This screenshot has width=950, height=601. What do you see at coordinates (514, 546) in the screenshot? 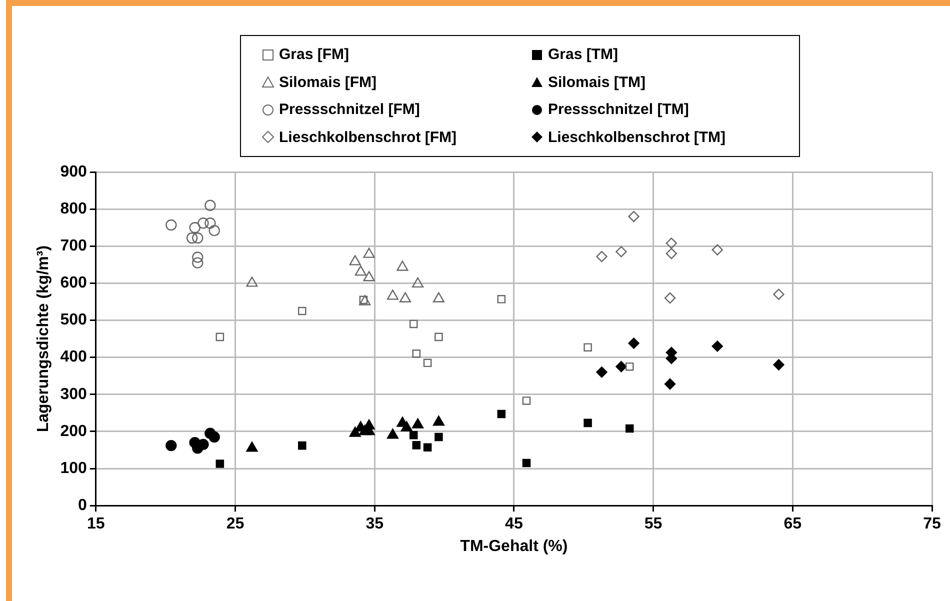
I see `x-axis-title: TM-Gehalt (%)` at bounding box center [514, 546].